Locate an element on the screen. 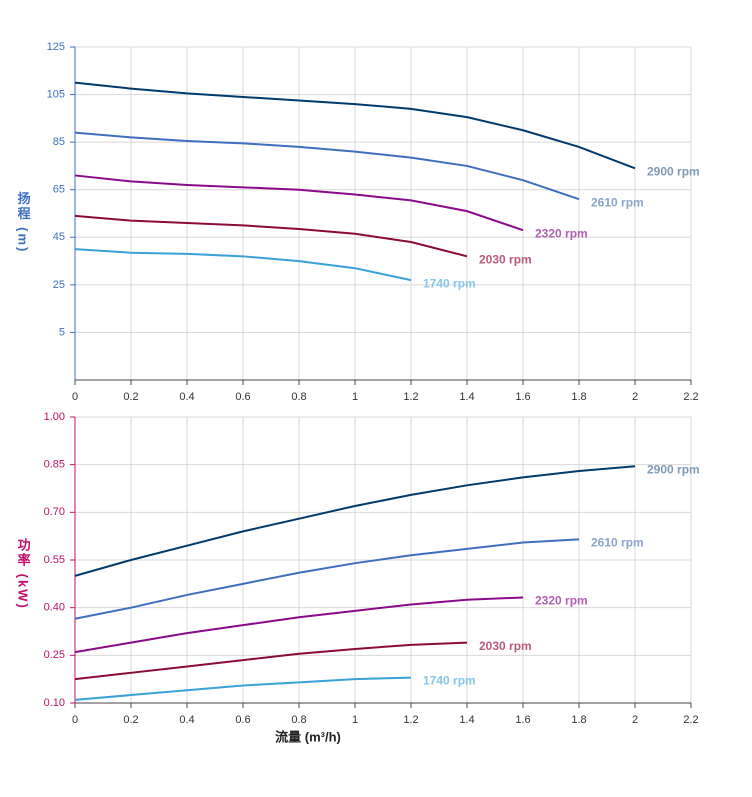 The image size is (752, 797). y-tick-label: 25 is located at coordinates (59, 285).